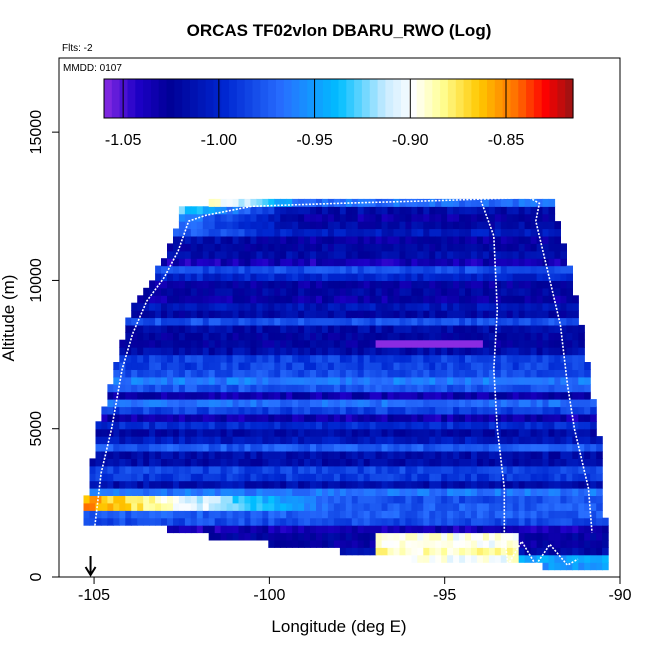 The width and height of the screenshot is (650, 650). I want to click on colorbar-swatch, so click(288, 98).